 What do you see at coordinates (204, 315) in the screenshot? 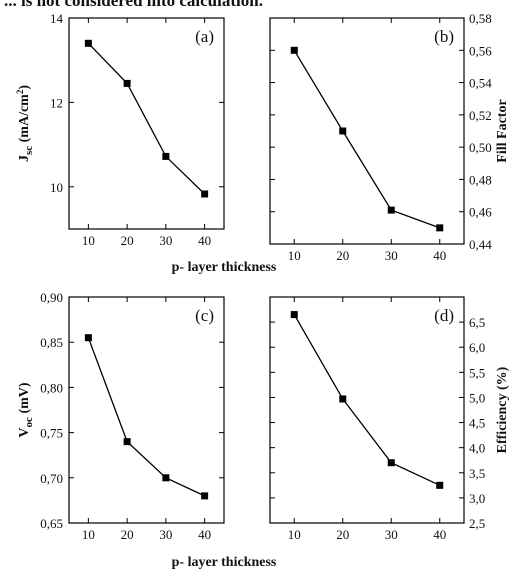
I see `panel-label: (c)` at bounding box center [204, 315].